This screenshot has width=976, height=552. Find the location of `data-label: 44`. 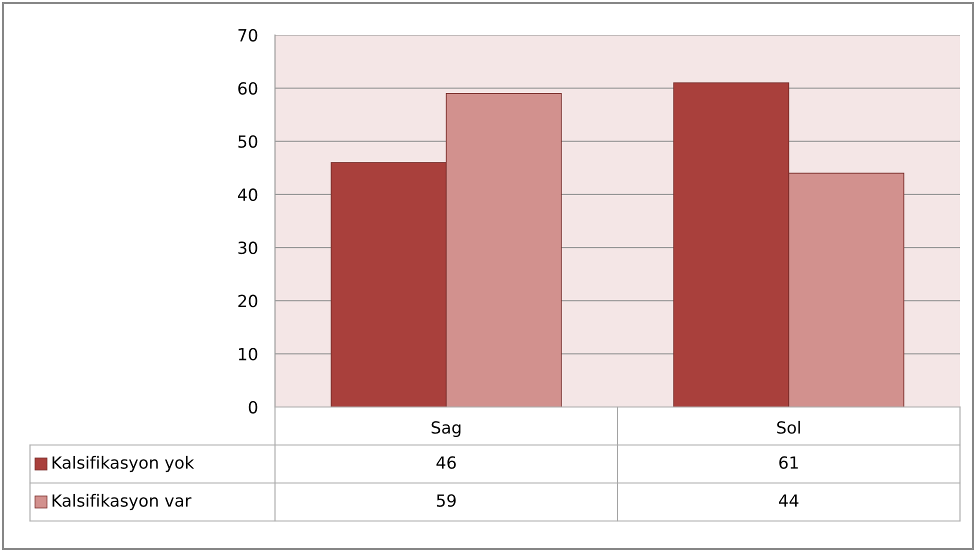

data-label: 44 is located at coordinates (788, 500).